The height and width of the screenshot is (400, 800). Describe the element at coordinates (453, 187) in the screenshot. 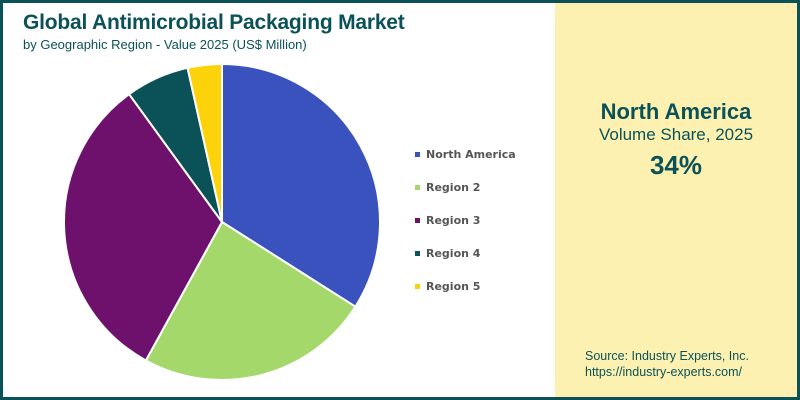

I see `legend-label: Region 2` at that location.